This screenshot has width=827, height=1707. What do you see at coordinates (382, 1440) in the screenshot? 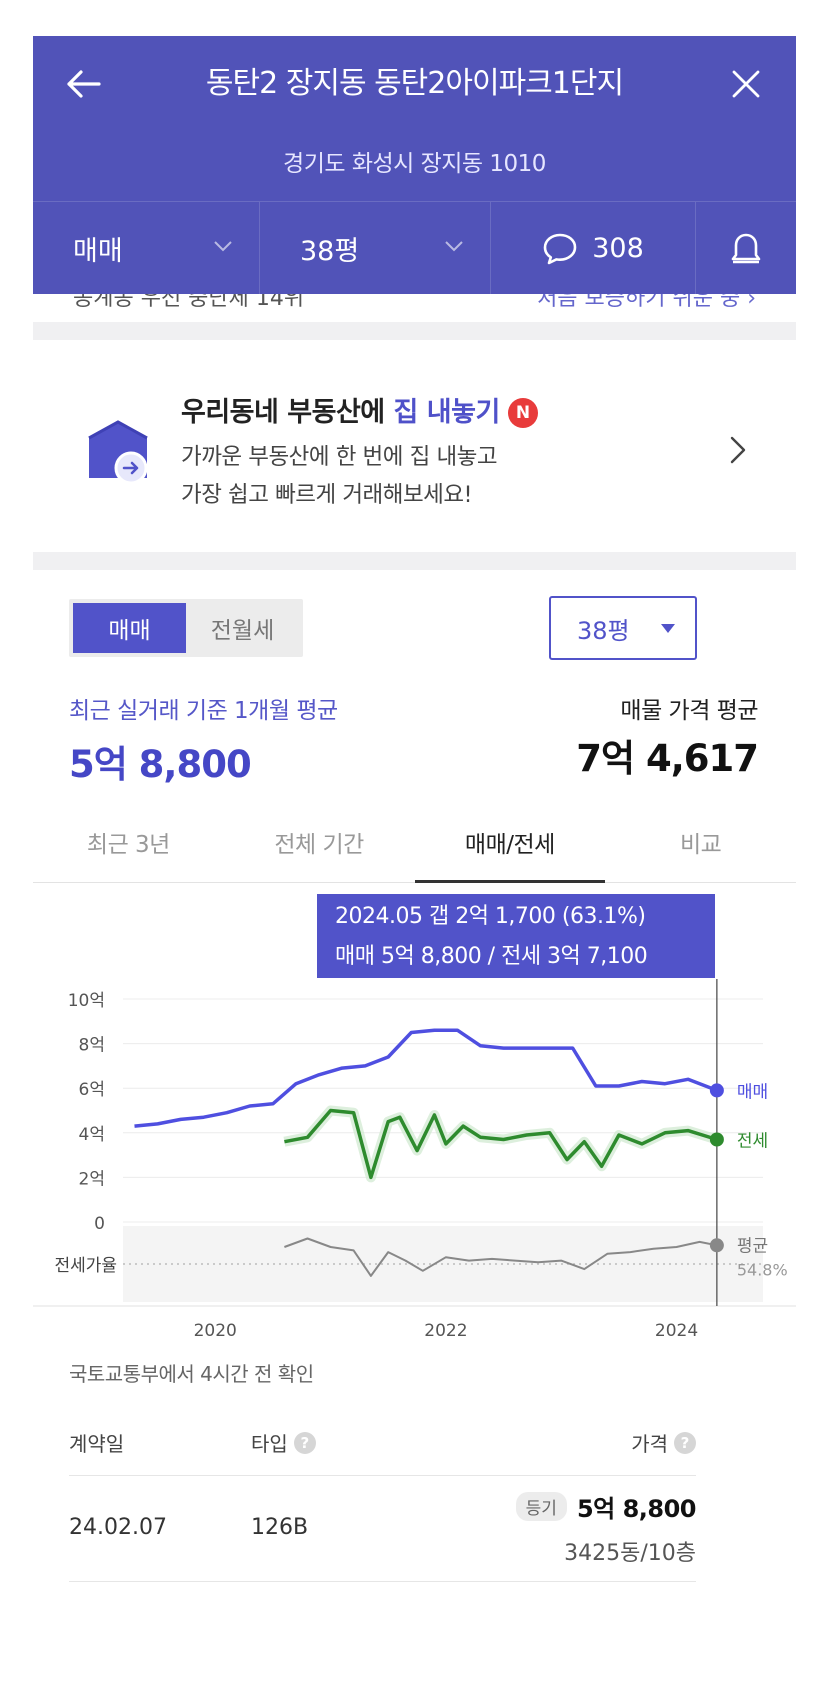
I see `deal-table-header: 계약일 타입? 가격?` at bounding box center [382, 1440].